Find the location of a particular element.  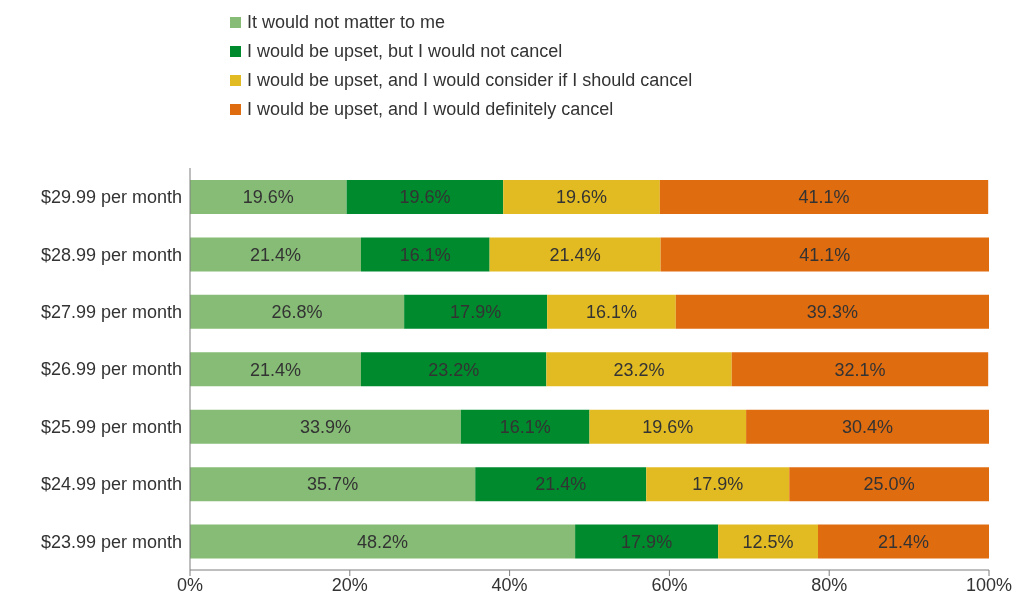

x-tick-label: 80% is located at coordinates (829, 584).